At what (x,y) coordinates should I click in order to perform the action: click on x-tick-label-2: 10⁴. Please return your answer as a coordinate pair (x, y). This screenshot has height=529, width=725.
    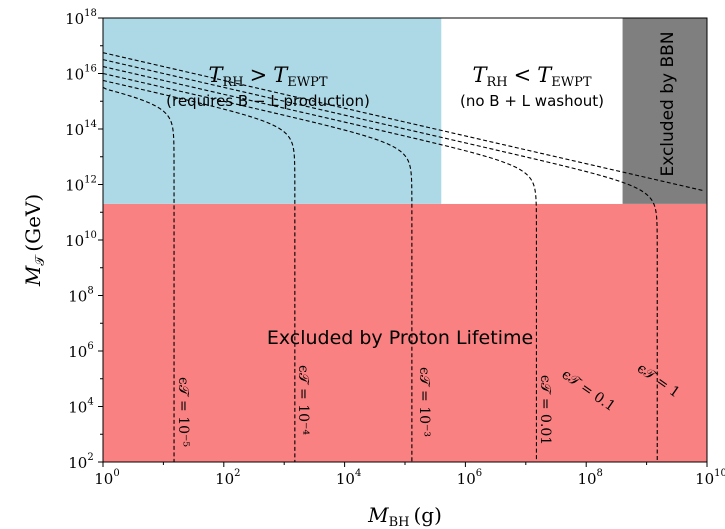
    Looking at the image, I should click on (348, 478).